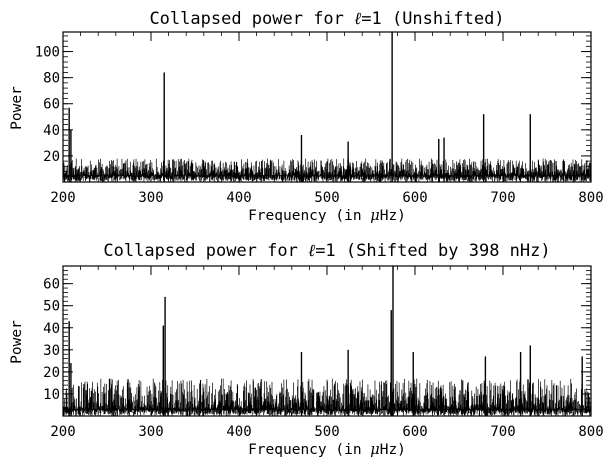  Describe the element at coordinates (47, 53) in the screenshot. I see `y-tick-label: 100` at that location.